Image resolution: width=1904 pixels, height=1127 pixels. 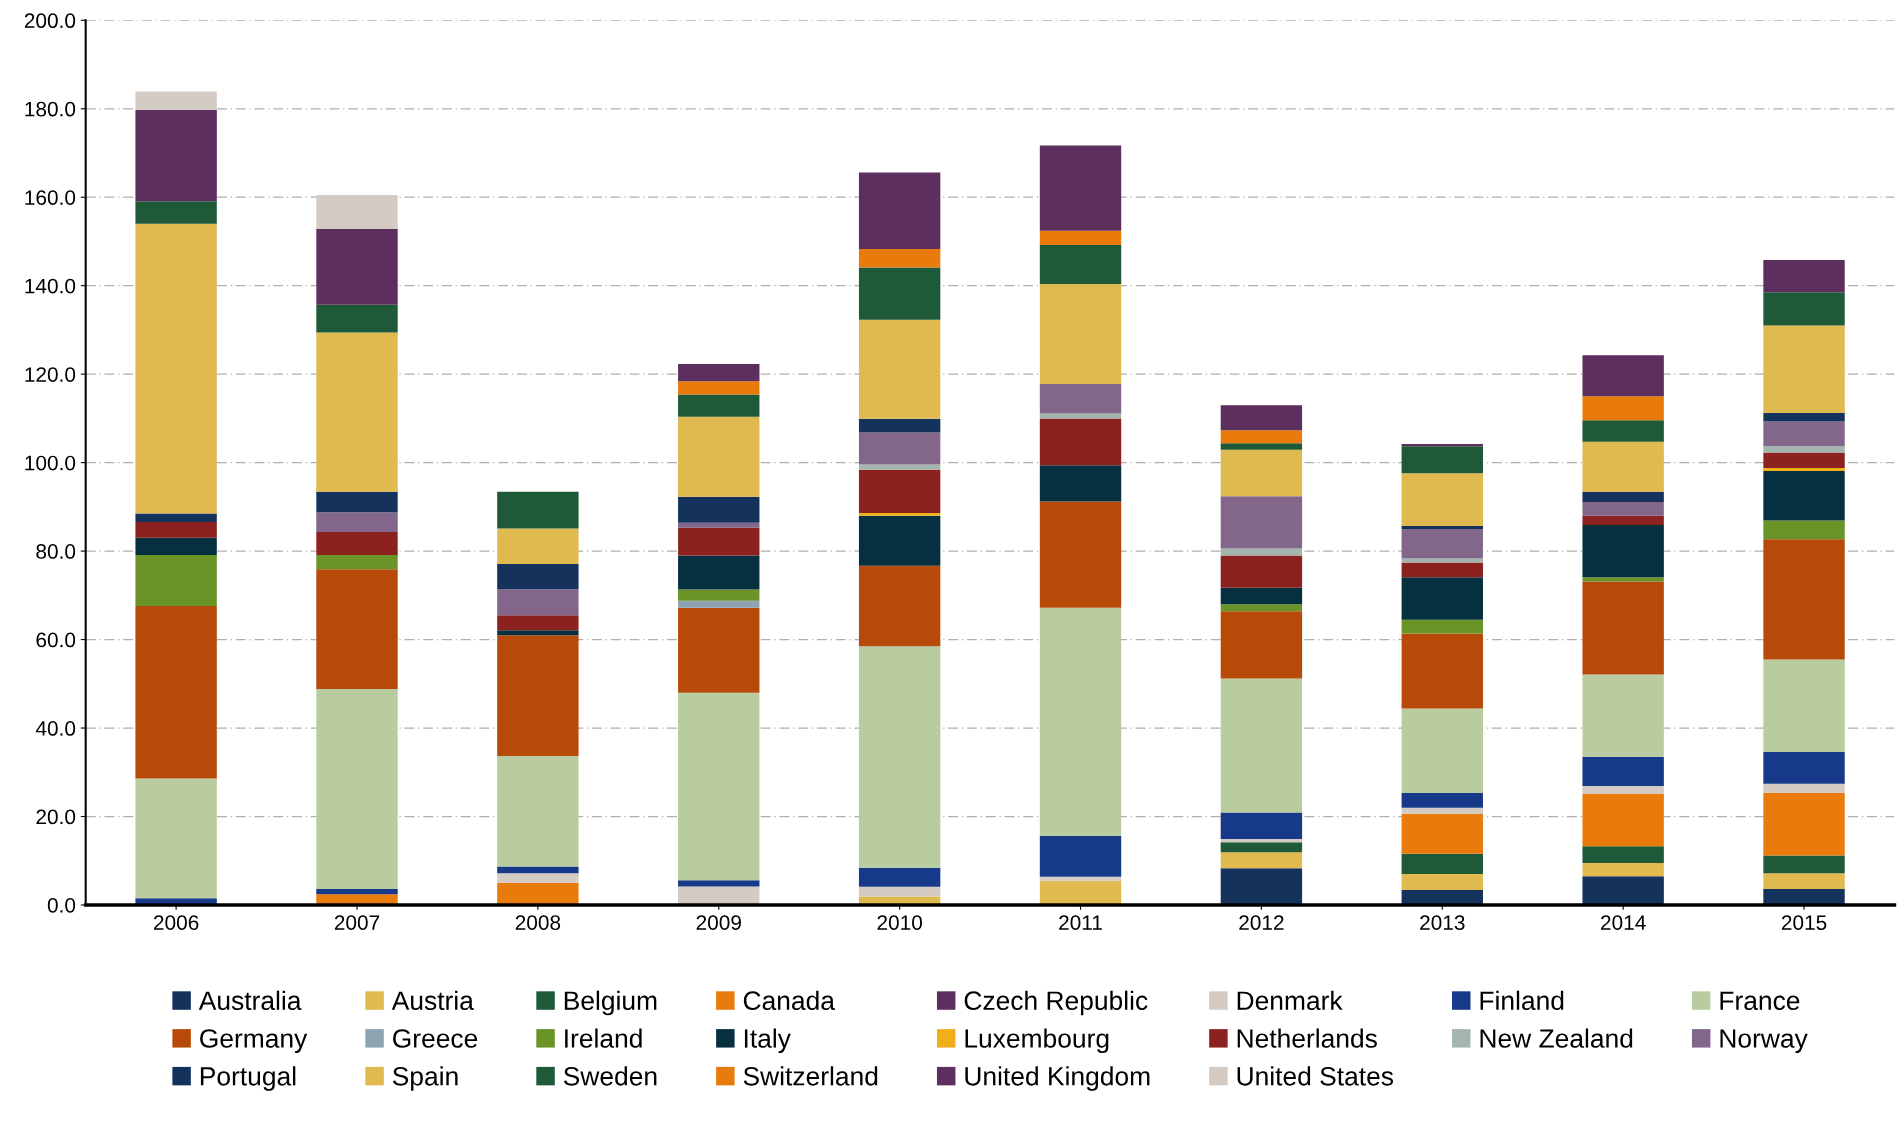 What do you see at coordinates (435, 1038) in the screenshot?
I see `legend-label: Greece` at bounding box center [435, 1038].